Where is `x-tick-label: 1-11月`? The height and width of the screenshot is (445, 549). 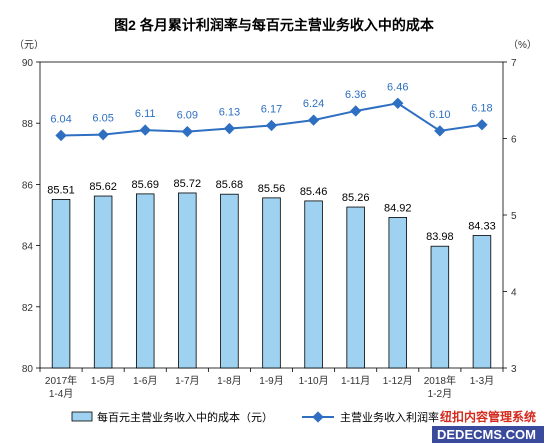 x-tick-label: 1-11月 is located at coordinates (355, 381).